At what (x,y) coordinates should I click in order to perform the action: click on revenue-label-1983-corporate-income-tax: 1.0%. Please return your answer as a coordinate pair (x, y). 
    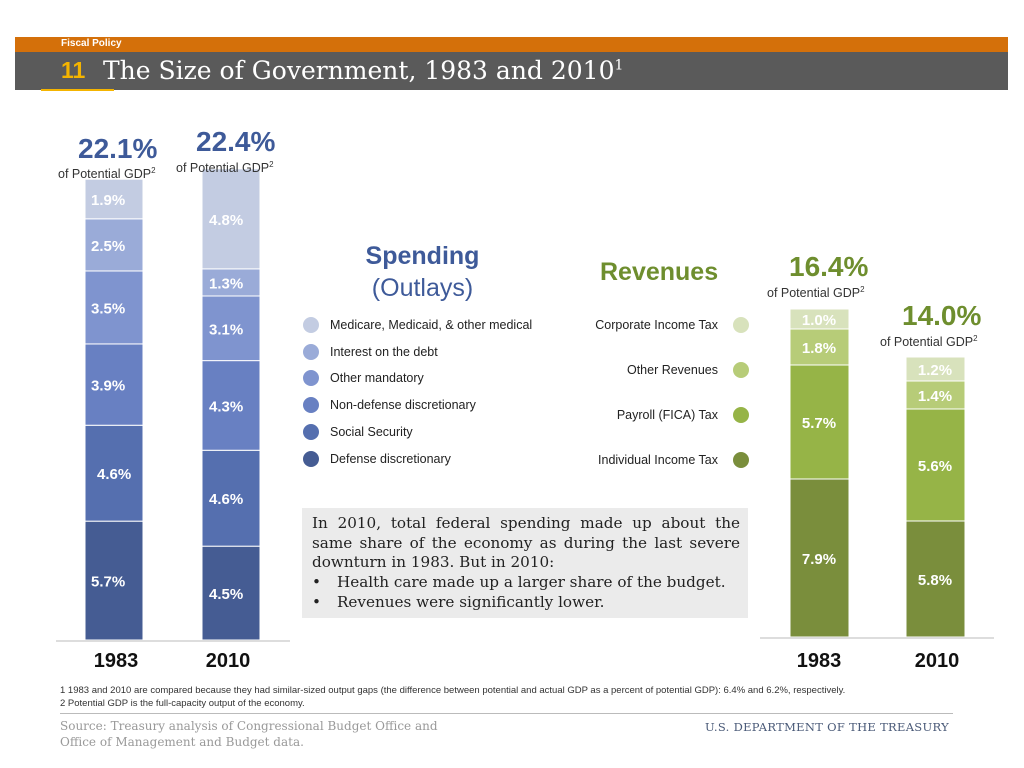
    Looking at the image, I should click on (819, 320).